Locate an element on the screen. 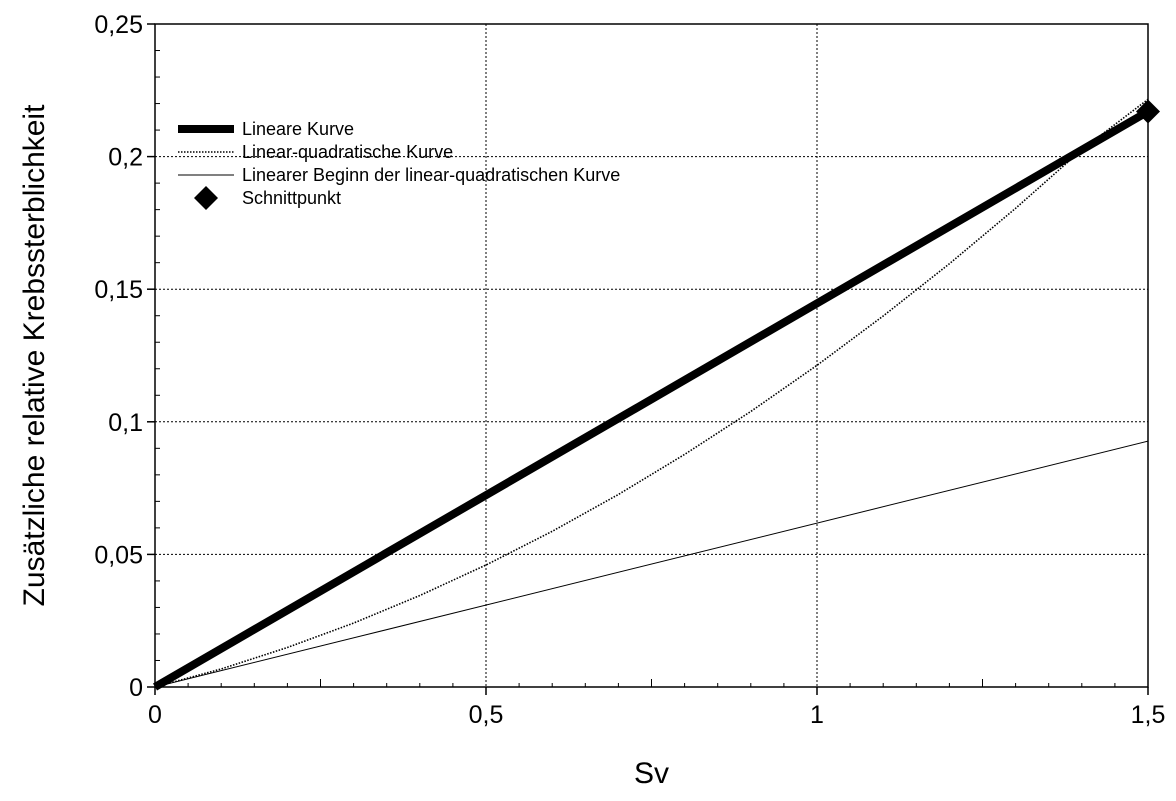 The height and width of the screenshot is (801, 1176). y-axis-title: Zusätzliche relative Krebssterblichkeit is located at coordinates (34, 355).